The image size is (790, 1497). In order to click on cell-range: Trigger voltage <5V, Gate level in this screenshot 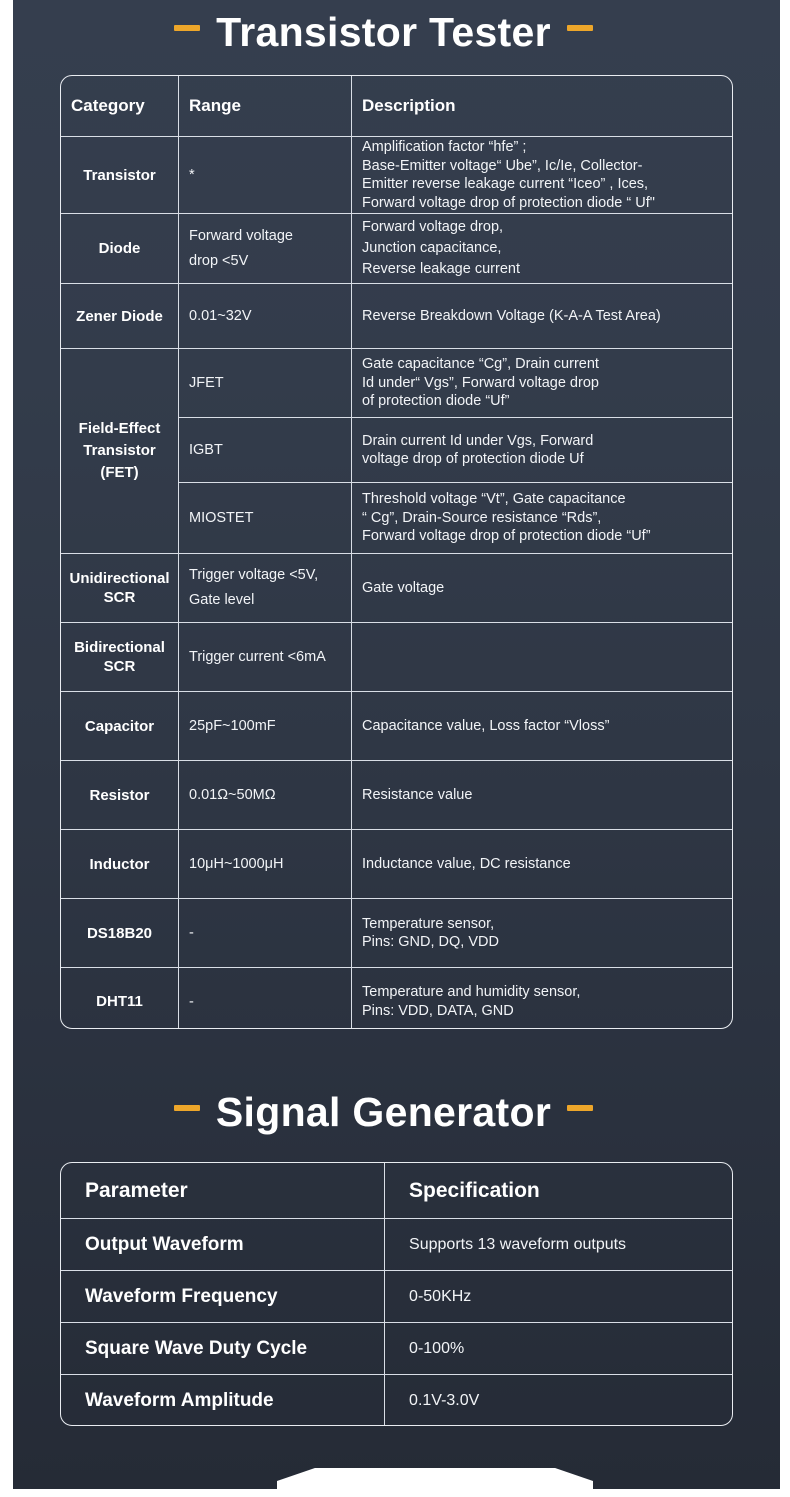, I will do `click(265, 588)`.